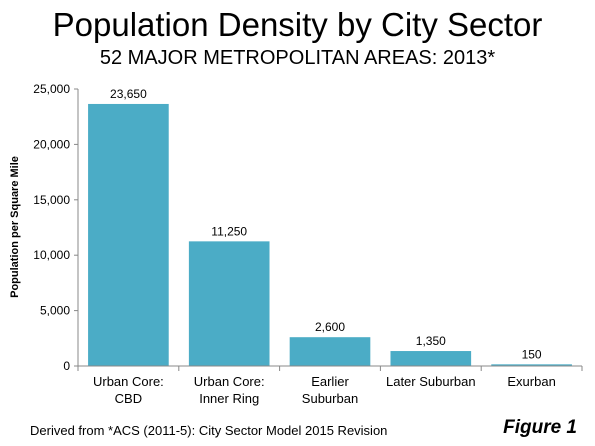 The height and width of the screenshot is (446, 595). Describe the element at coordinates (51, 255) in the screenshot. I see `y-tick-label: 10,000` at that location.